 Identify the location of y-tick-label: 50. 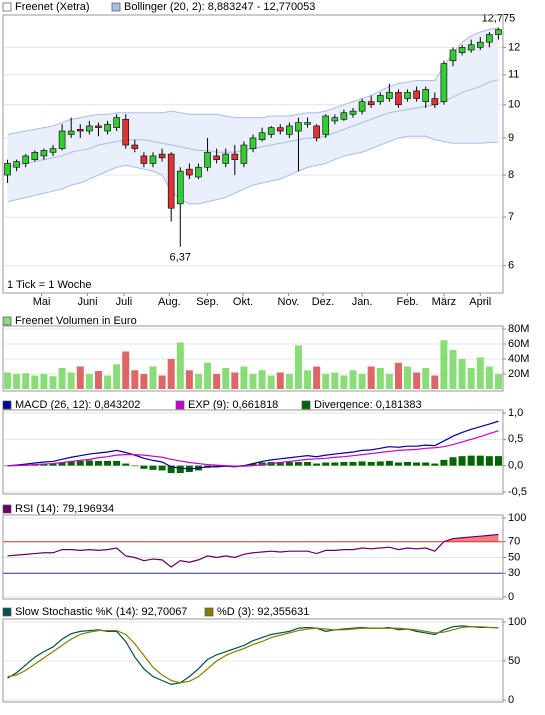
(514, 557).